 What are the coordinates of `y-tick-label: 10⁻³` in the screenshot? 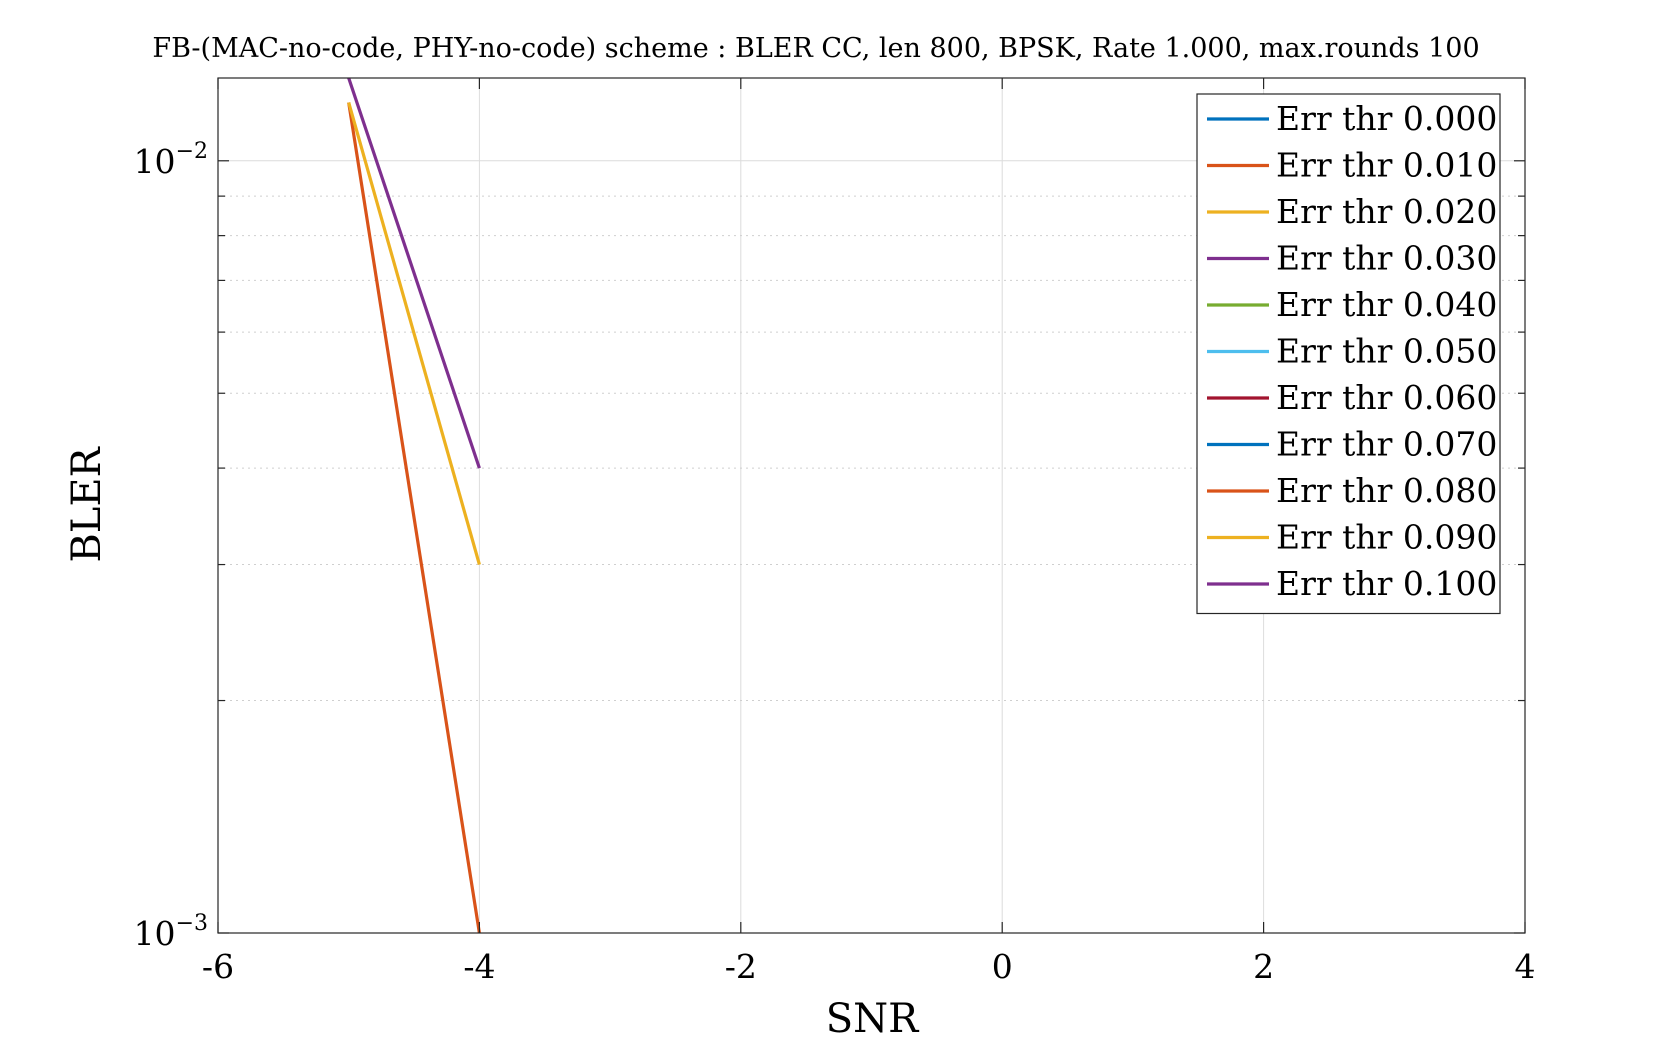 It's located at (171, 932).